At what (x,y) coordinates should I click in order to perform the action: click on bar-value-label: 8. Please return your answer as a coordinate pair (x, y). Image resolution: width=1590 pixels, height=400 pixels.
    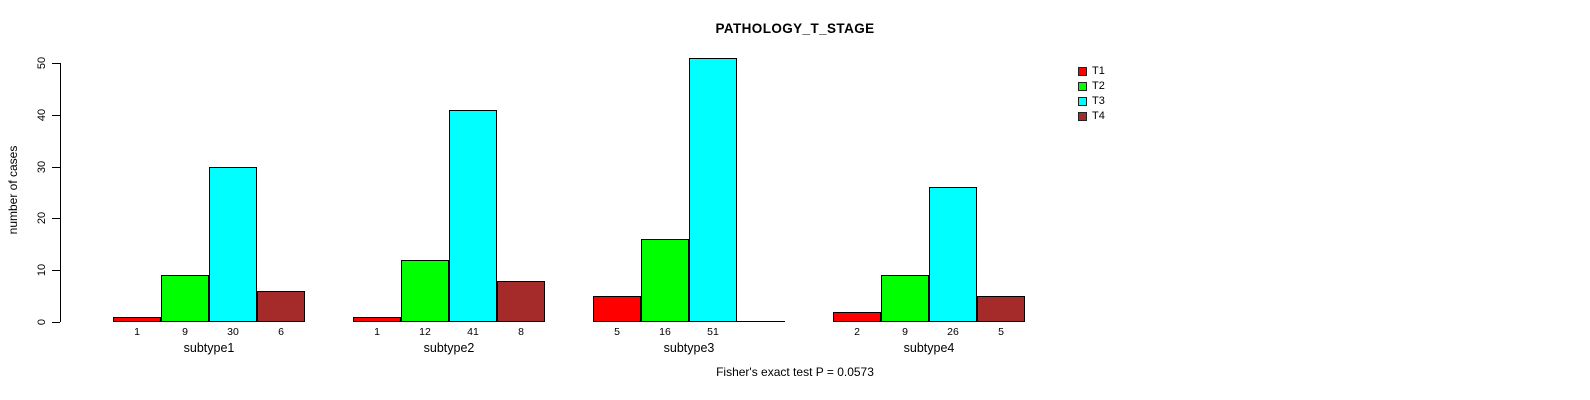
    Looking at the image, I should click on (521, 332).